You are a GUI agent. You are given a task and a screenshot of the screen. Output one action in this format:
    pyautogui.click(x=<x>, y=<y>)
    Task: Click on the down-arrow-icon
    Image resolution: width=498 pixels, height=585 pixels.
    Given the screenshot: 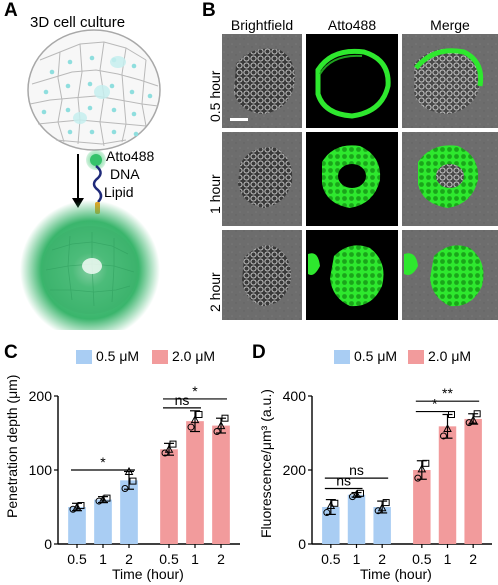 What is the action you would take?
    pyautogui.click(x=78, y=181)
    